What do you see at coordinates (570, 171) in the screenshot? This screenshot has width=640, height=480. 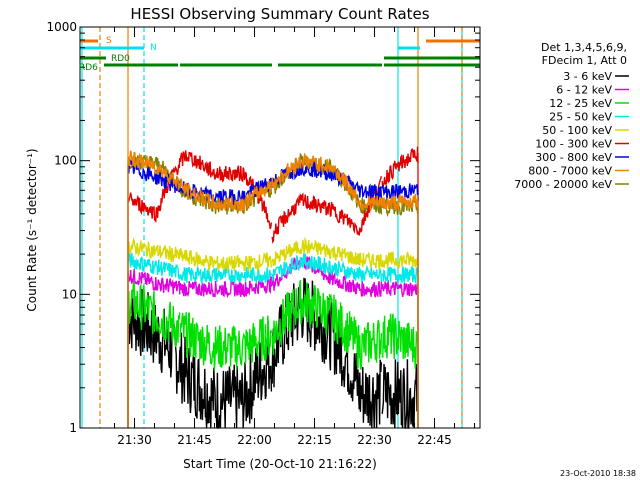 I see `legend-entry-label: 800 - 7000 keV` at bounding box center [570, 171].